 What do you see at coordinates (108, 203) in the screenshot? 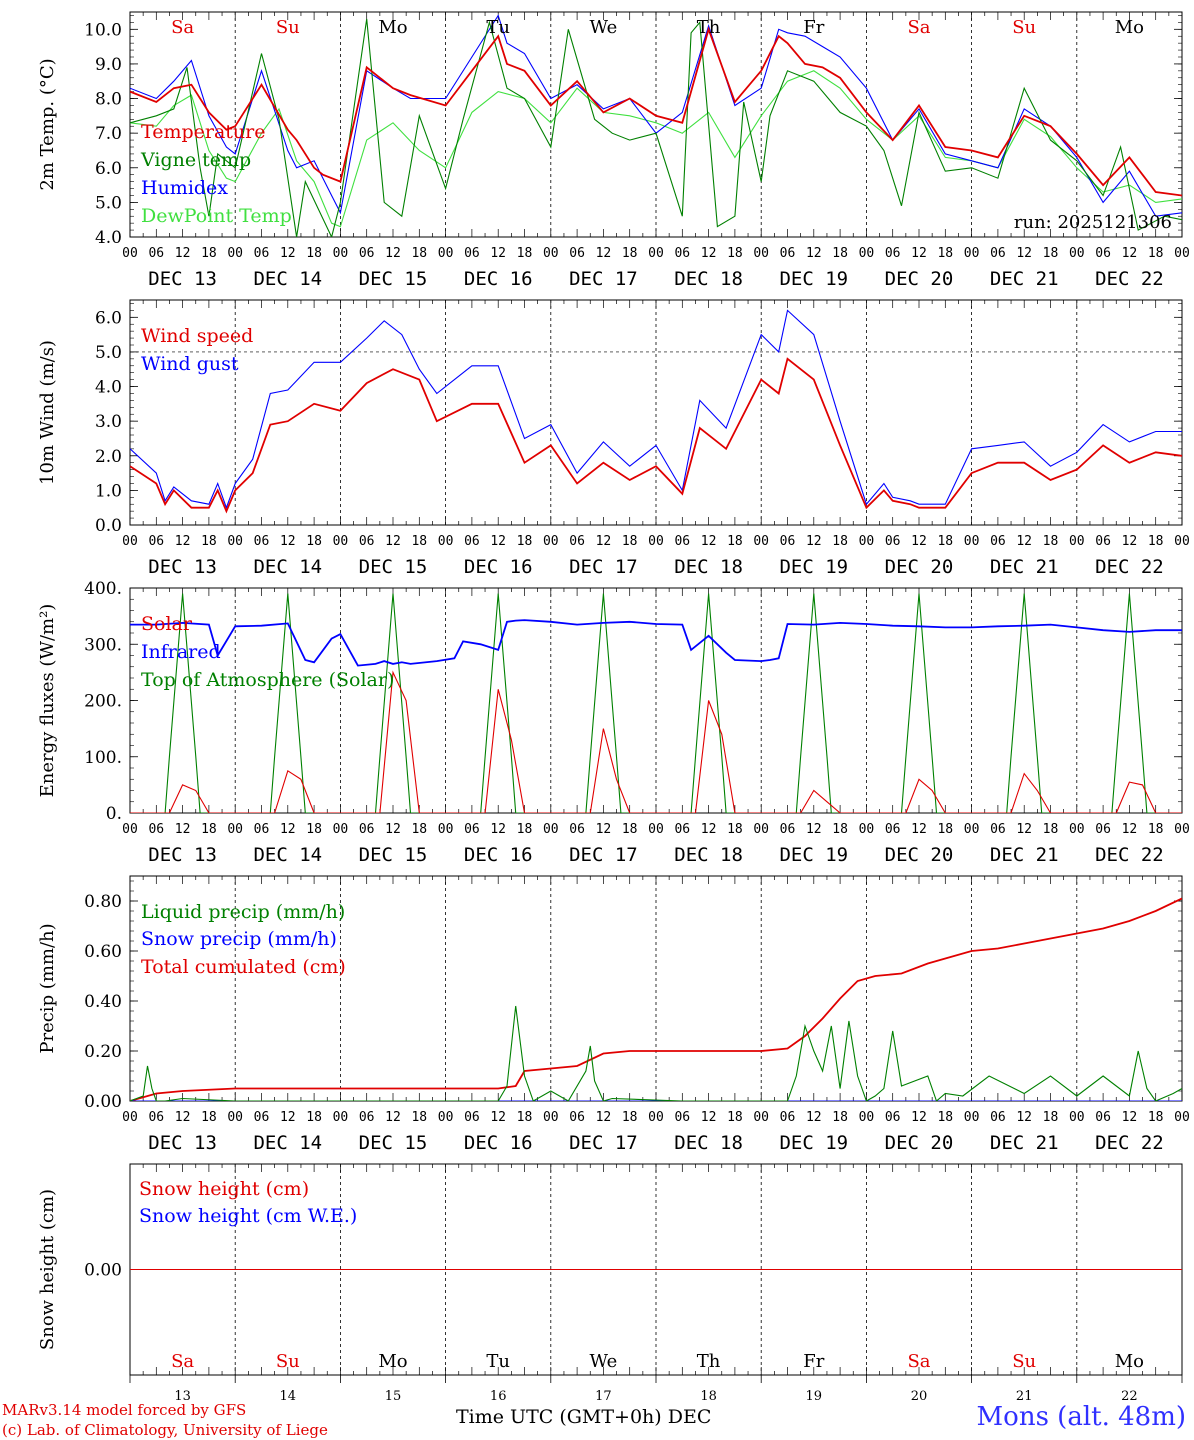
I see `y-tick-label: 5.0` at bounding box center [108, 203].